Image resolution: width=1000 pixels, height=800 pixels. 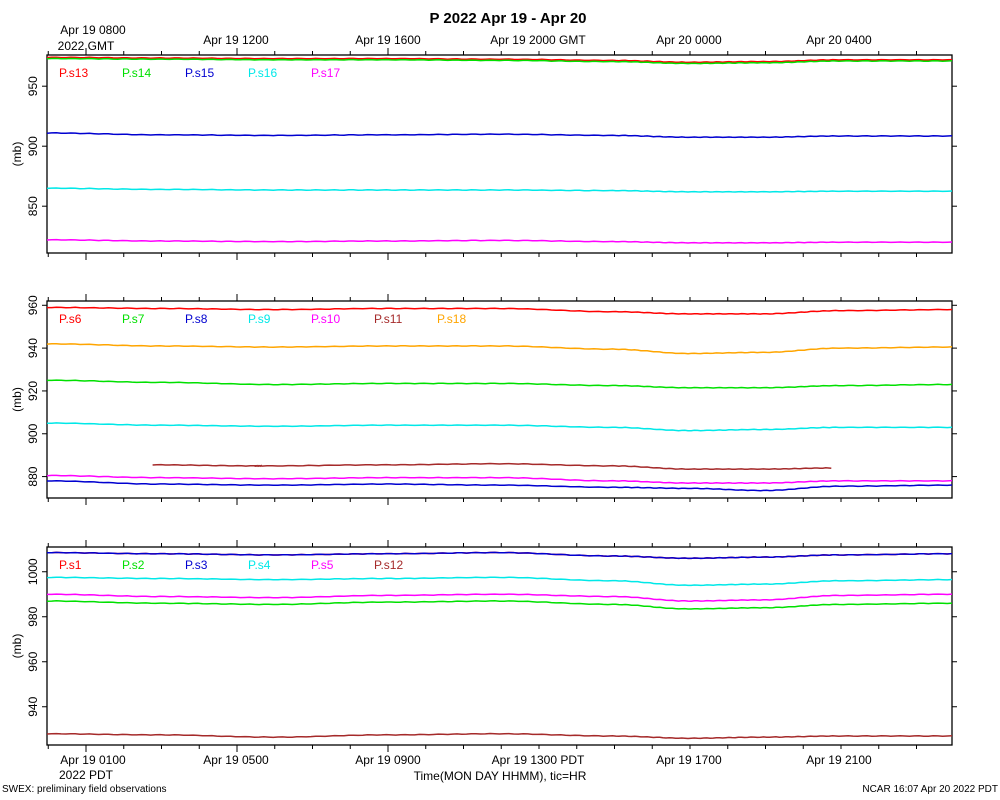 What do you see at coordinates (70, 319) in the screenshot?
I see `legend-entry: P.s6` at bounding box center [70, 319].